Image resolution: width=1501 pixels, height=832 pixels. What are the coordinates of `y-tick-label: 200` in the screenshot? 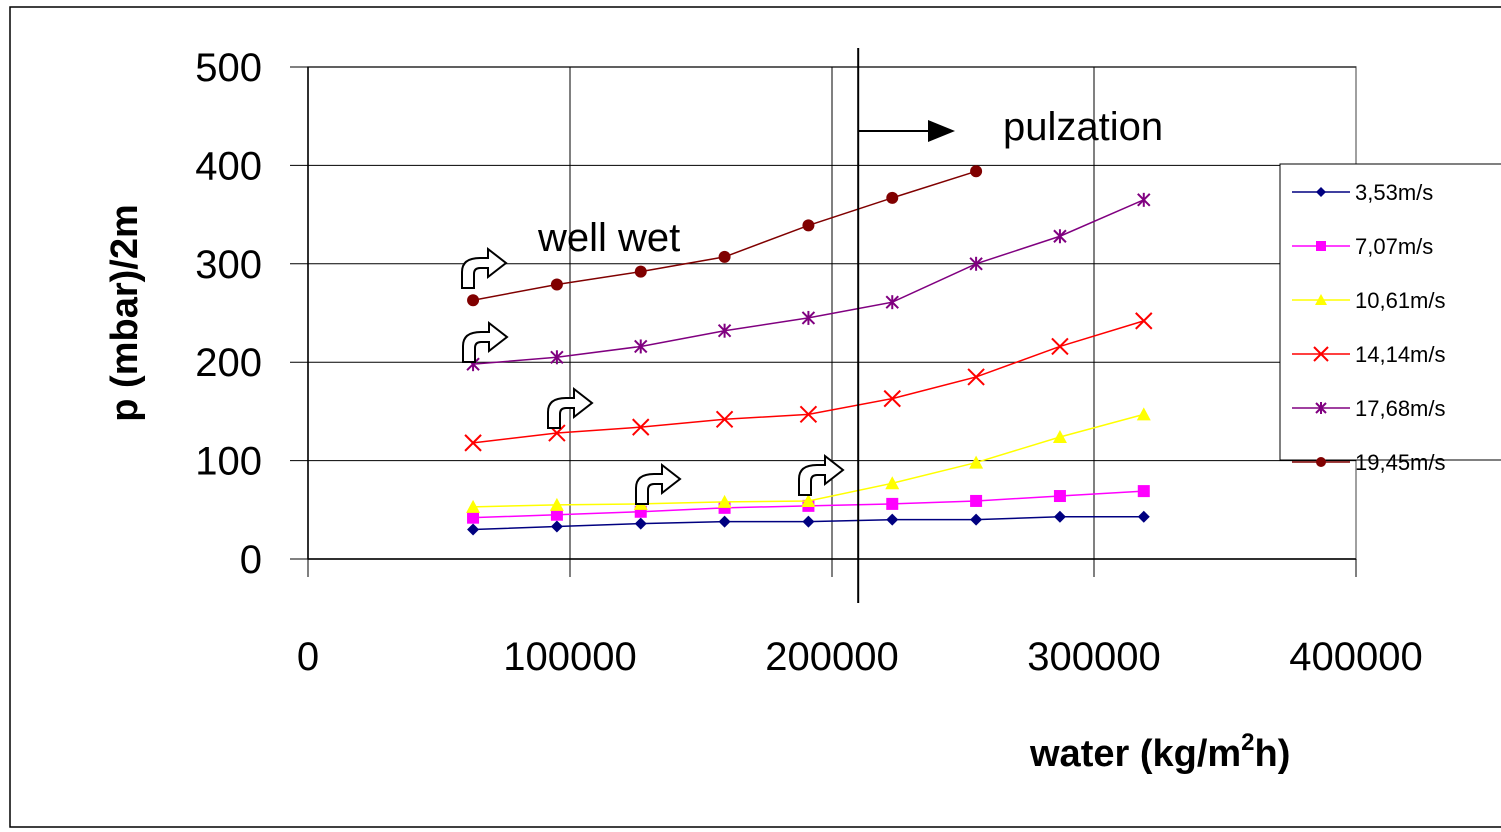 It's located at (228, 363).